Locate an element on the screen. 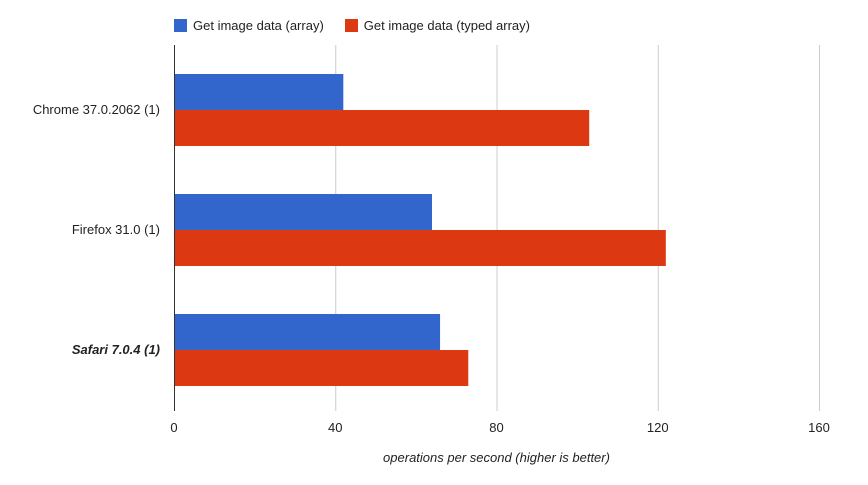 The image size is (868, 485). x-tick-label-160: 160 is located at coordinates (819, 427).